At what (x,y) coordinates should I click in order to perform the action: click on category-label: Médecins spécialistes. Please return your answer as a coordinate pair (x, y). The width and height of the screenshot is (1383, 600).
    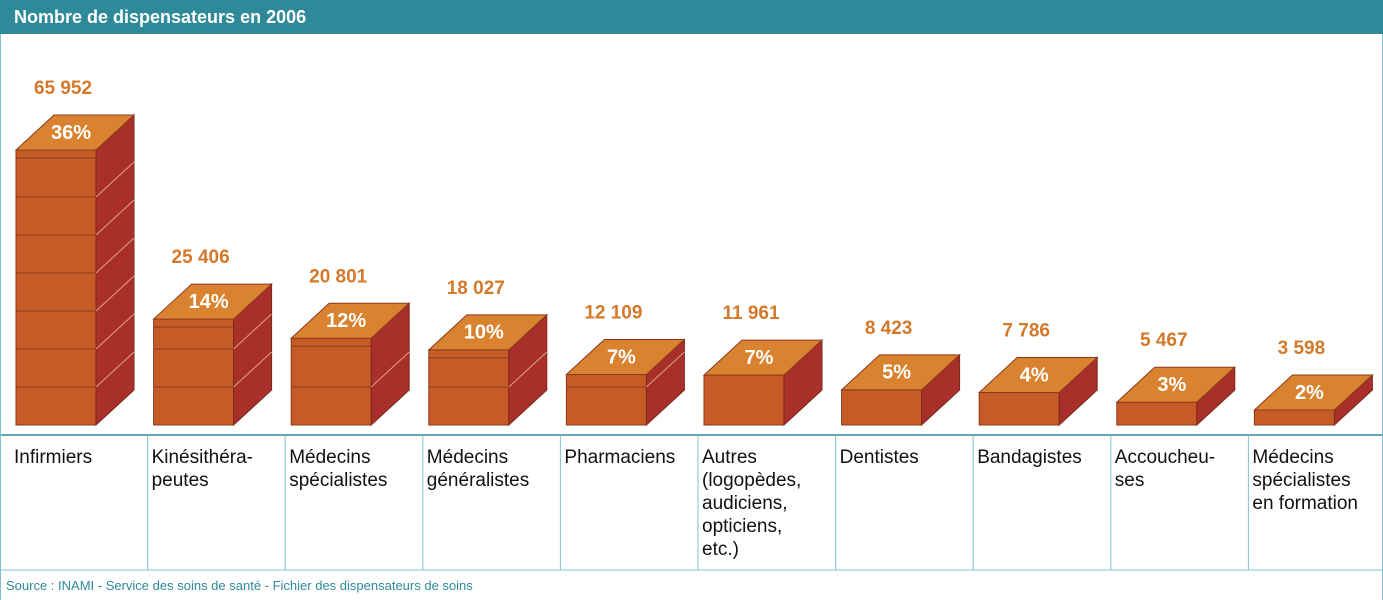
    Looking at the image, I should click on (338, 469).